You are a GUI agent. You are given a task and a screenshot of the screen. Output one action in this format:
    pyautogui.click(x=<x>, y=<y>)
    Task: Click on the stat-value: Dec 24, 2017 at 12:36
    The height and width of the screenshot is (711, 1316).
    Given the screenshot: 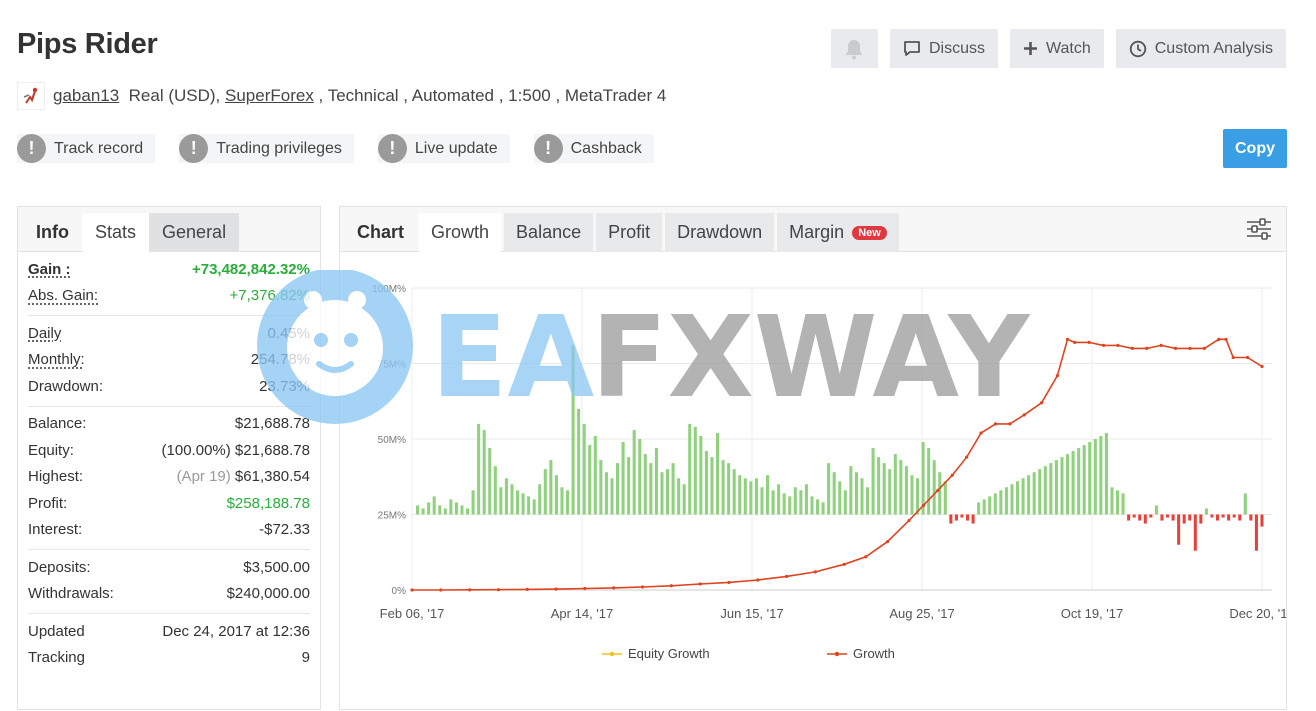 What is the action you would take?
    pyautogui.click(x=236, y=631)
    